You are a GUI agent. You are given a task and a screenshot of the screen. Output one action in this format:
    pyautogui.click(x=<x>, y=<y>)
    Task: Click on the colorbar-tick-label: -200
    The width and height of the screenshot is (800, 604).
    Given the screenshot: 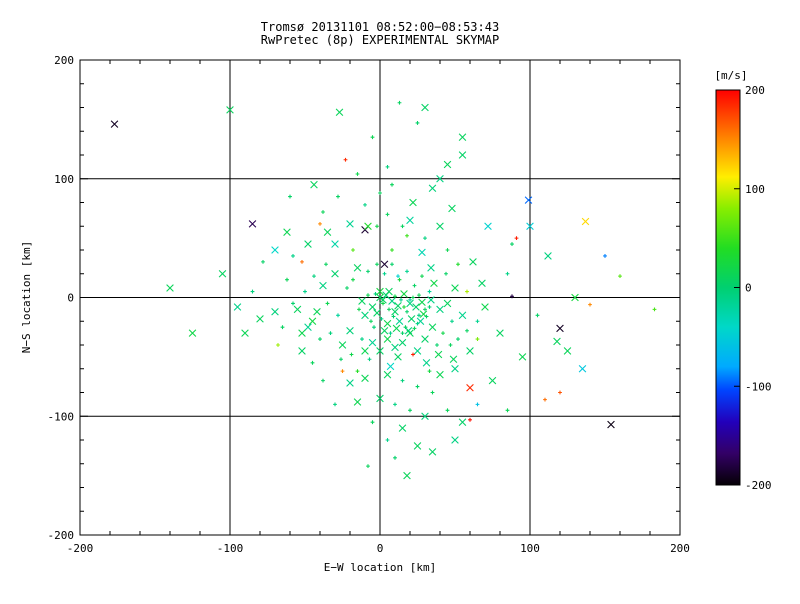 What is the action you would take?
    pyautogui.click(x=758, y=485)
    